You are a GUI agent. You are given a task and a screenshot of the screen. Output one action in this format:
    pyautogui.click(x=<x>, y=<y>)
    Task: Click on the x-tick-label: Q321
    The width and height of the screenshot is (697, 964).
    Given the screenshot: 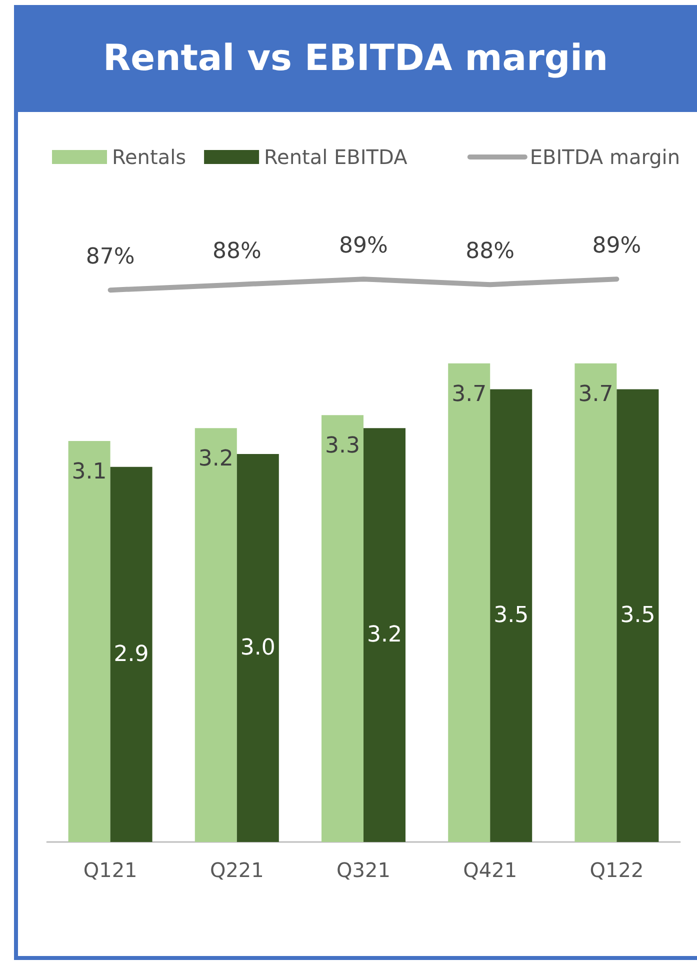 What is the action you would take?
    pyautogui.click(x=363, y=870)
    